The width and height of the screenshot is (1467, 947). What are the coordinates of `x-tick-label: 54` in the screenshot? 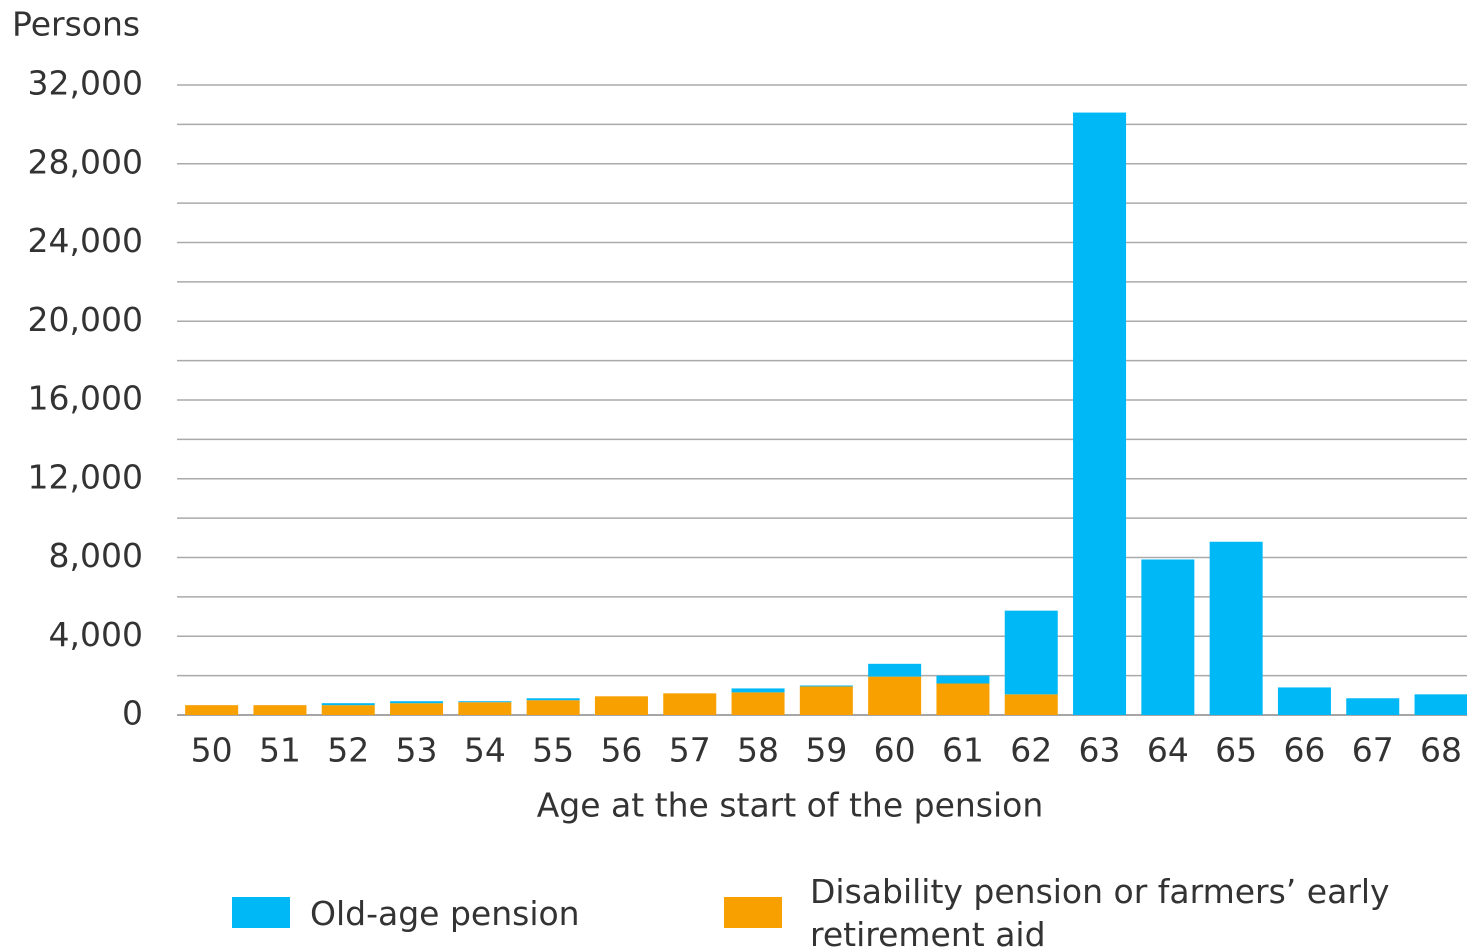 It's located at (485, 750).